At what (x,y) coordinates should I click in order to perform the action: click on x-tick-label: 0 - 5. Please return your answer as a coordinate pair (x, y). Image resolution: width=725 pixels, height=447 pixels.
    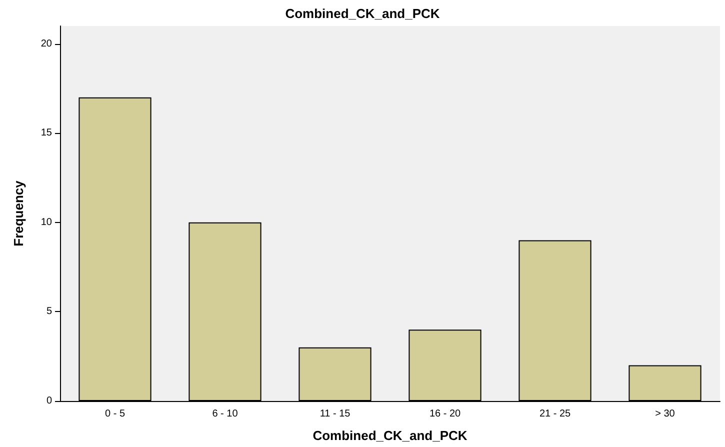
    Looking at the image, I should click on (115, 414).